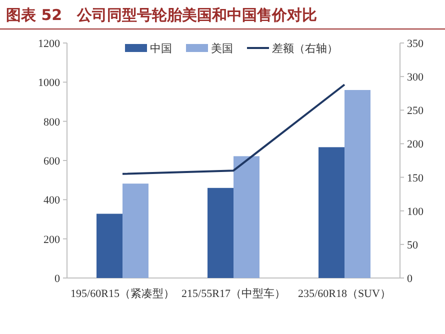  I want to click on y2-tick-label: 50, so click(412, 245).